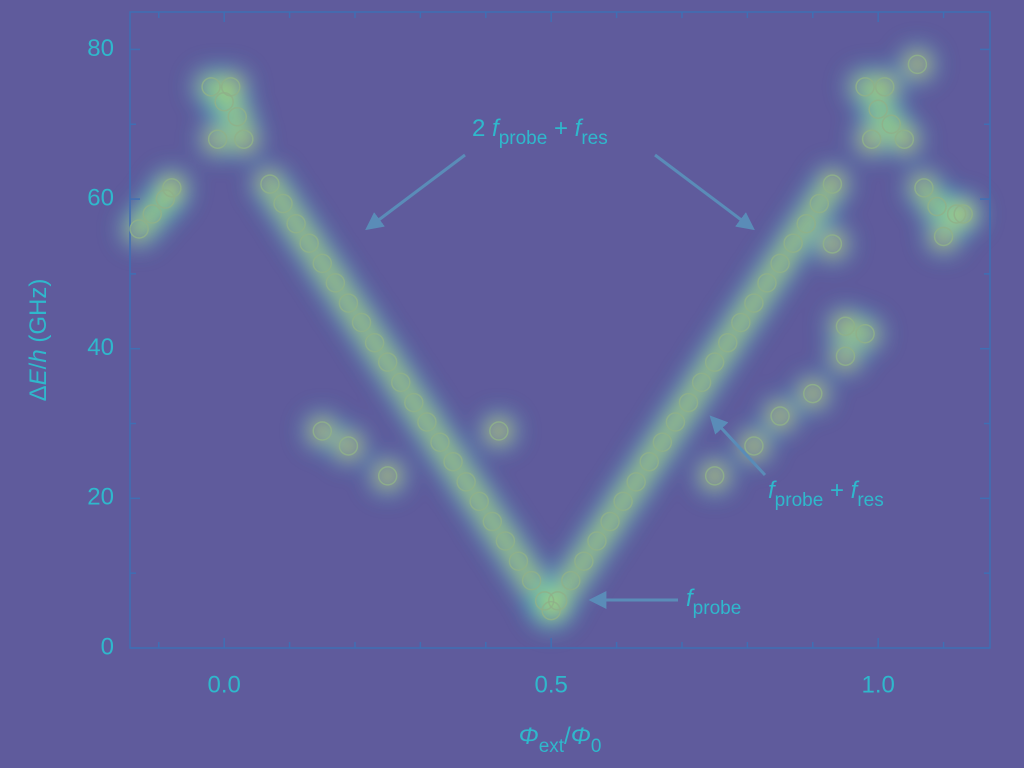  What do you see at coordinates (581, 736) in the screenshot?
I see `text-part: Φ` at bounding box center [581, 736].